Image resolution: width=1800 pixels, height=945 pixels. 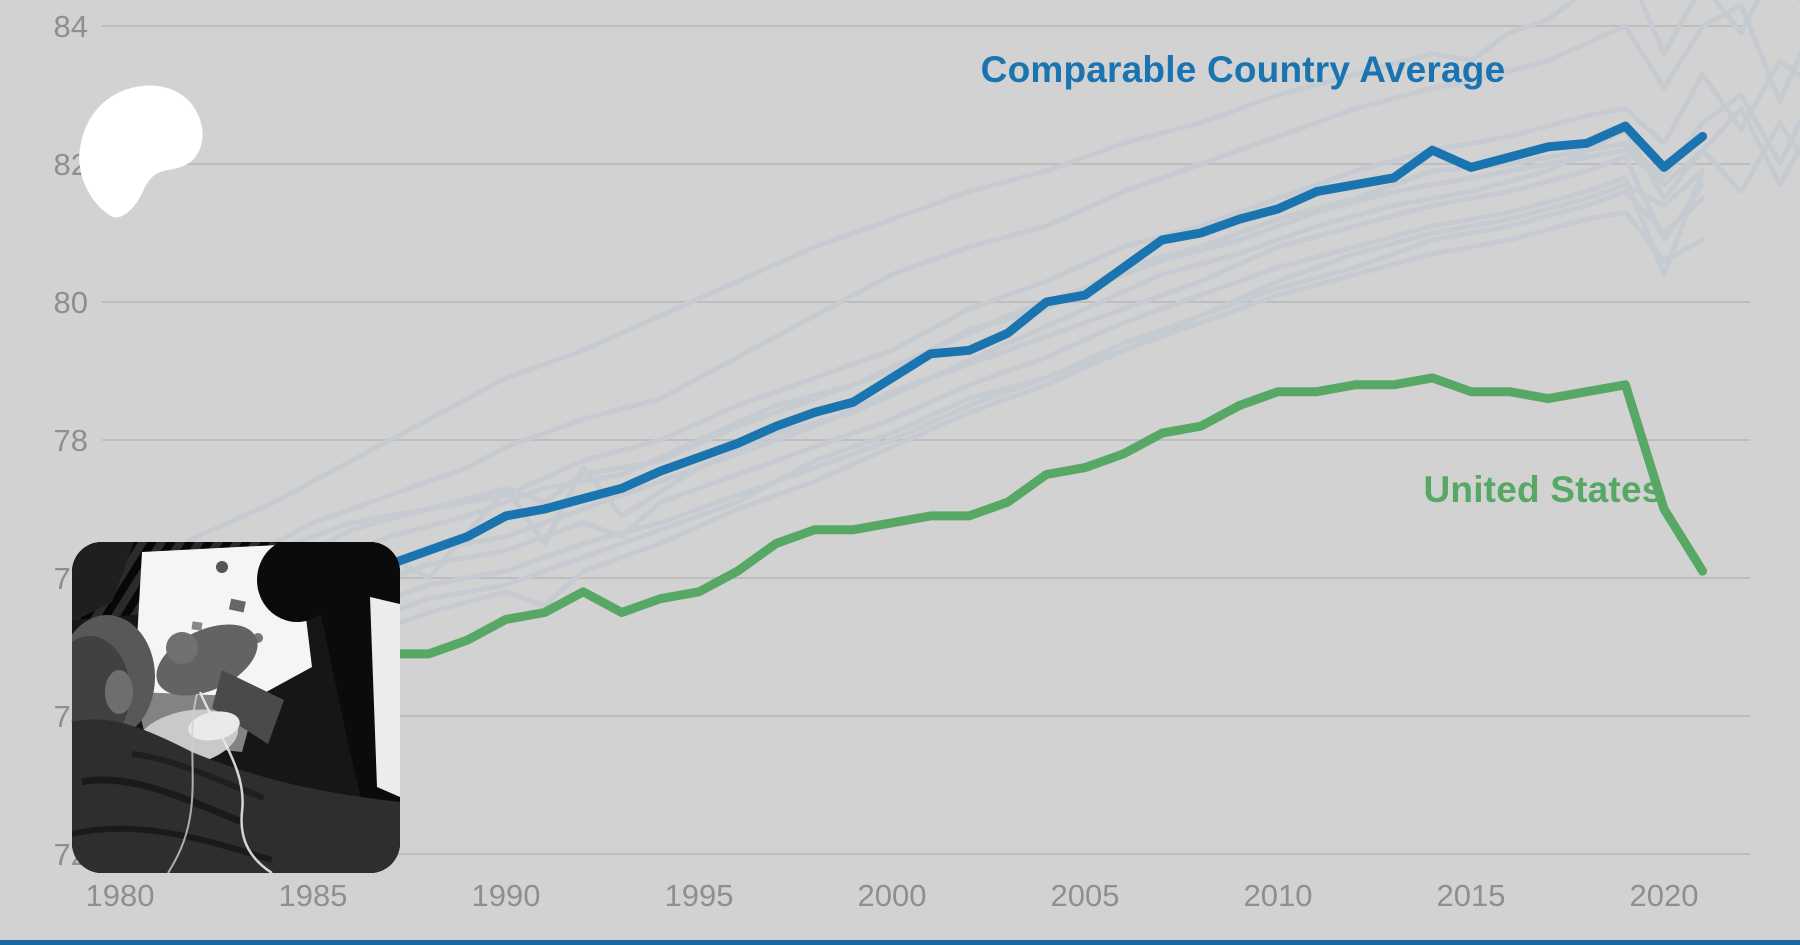 What do you see at coordinates (120, 895) in the screenshot?
I see `x-tick-label-1980: 1980` at bounding box center [120, 895].